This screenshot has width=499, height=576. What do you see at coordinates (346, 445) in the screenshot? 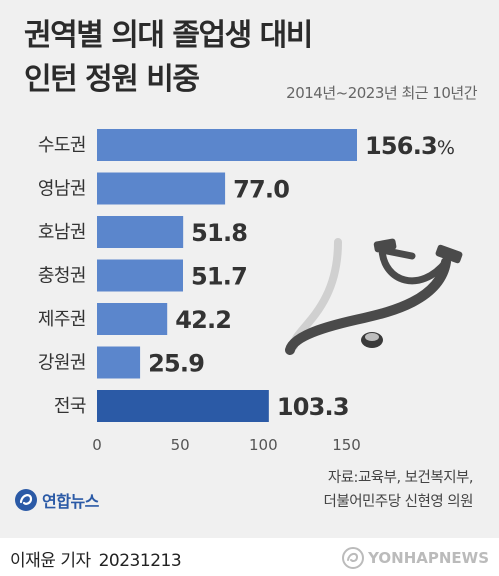
I see `x-tick-label-4: 150` at bounding box center [346, 445].